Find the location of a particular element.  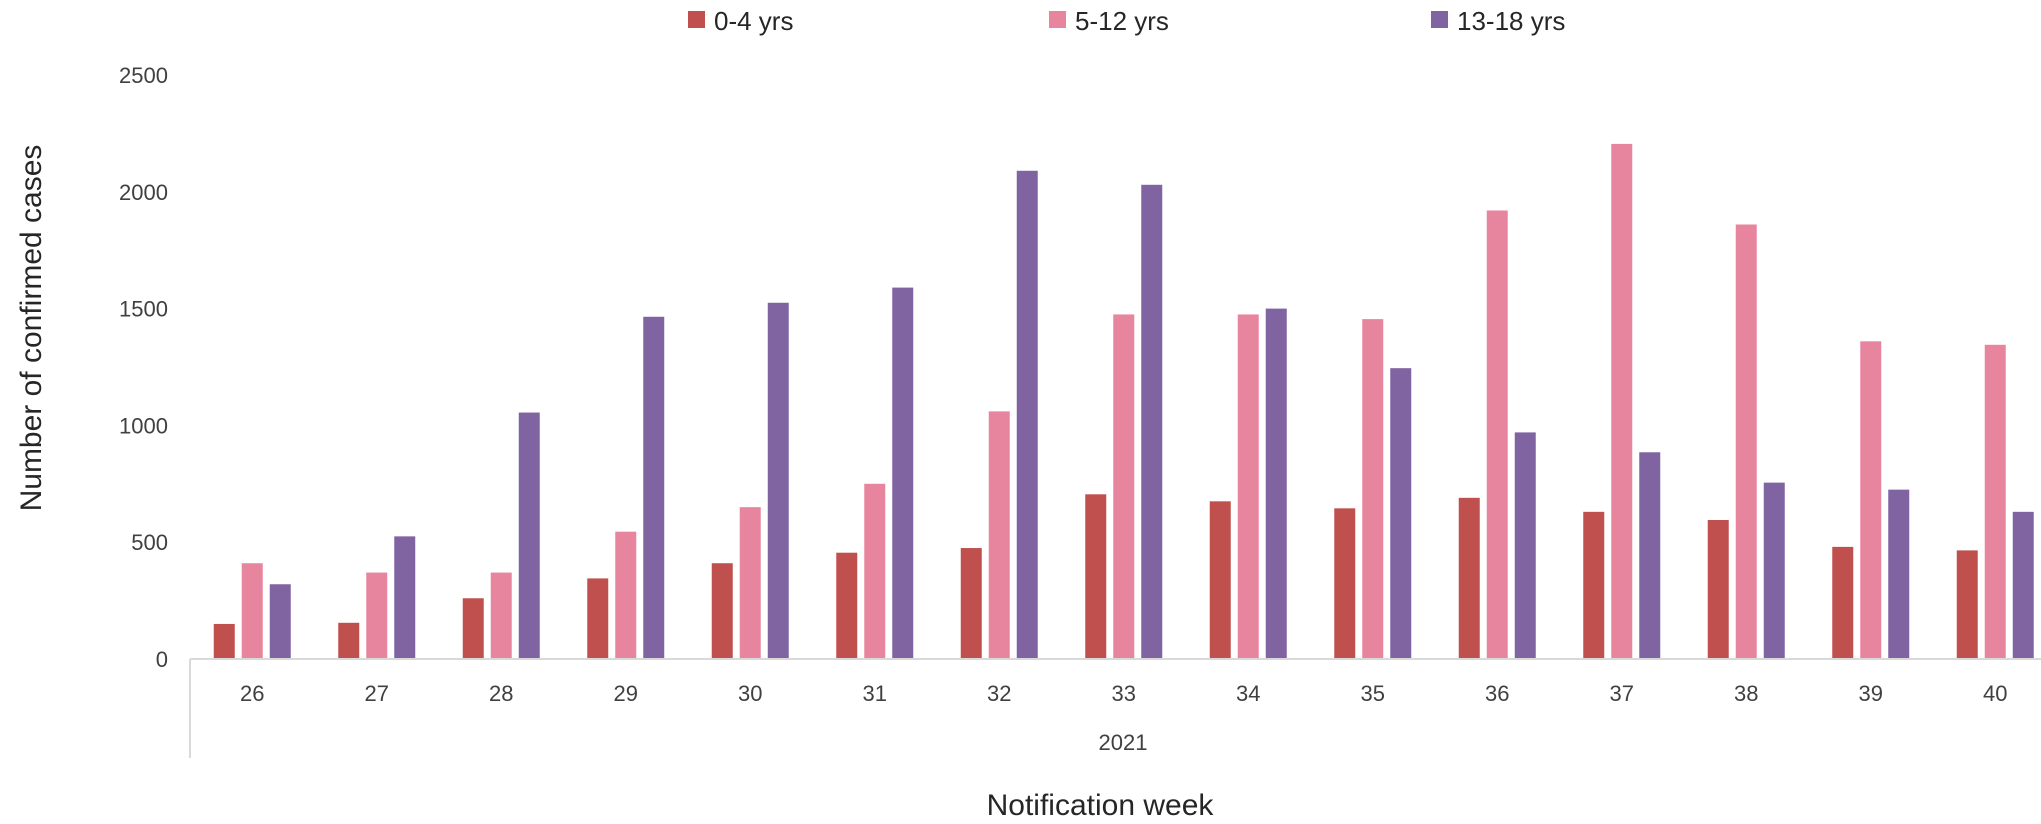

x-tick-label: 28 is located at coordinates (501, 693).